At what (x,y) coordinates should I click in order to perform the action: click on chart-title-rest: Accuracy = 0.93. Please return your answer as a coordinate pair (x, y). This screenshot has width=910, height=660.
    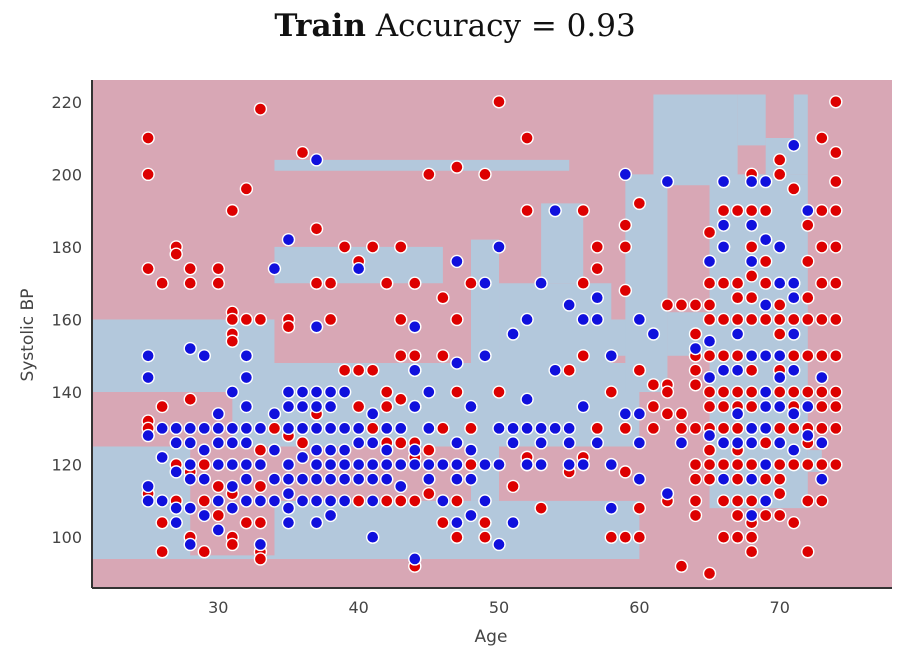
    Looking at the image, I should click on (500, 26).